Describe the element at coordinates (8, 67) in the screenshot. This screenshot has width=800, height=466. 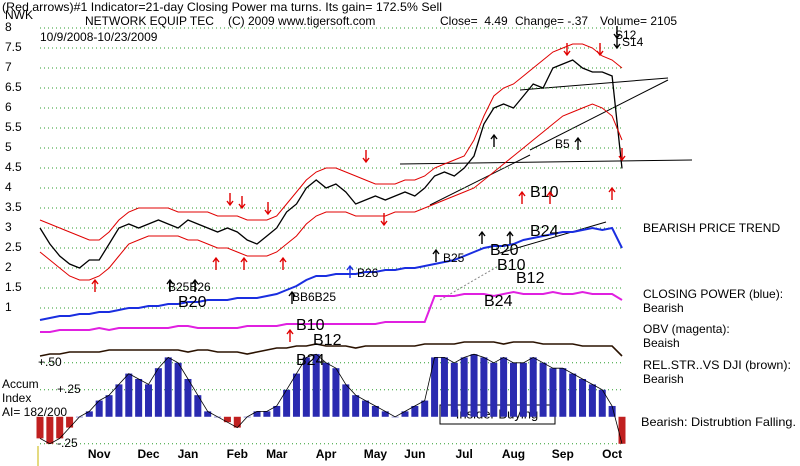
I see `y-tick-label: 7` at that location.